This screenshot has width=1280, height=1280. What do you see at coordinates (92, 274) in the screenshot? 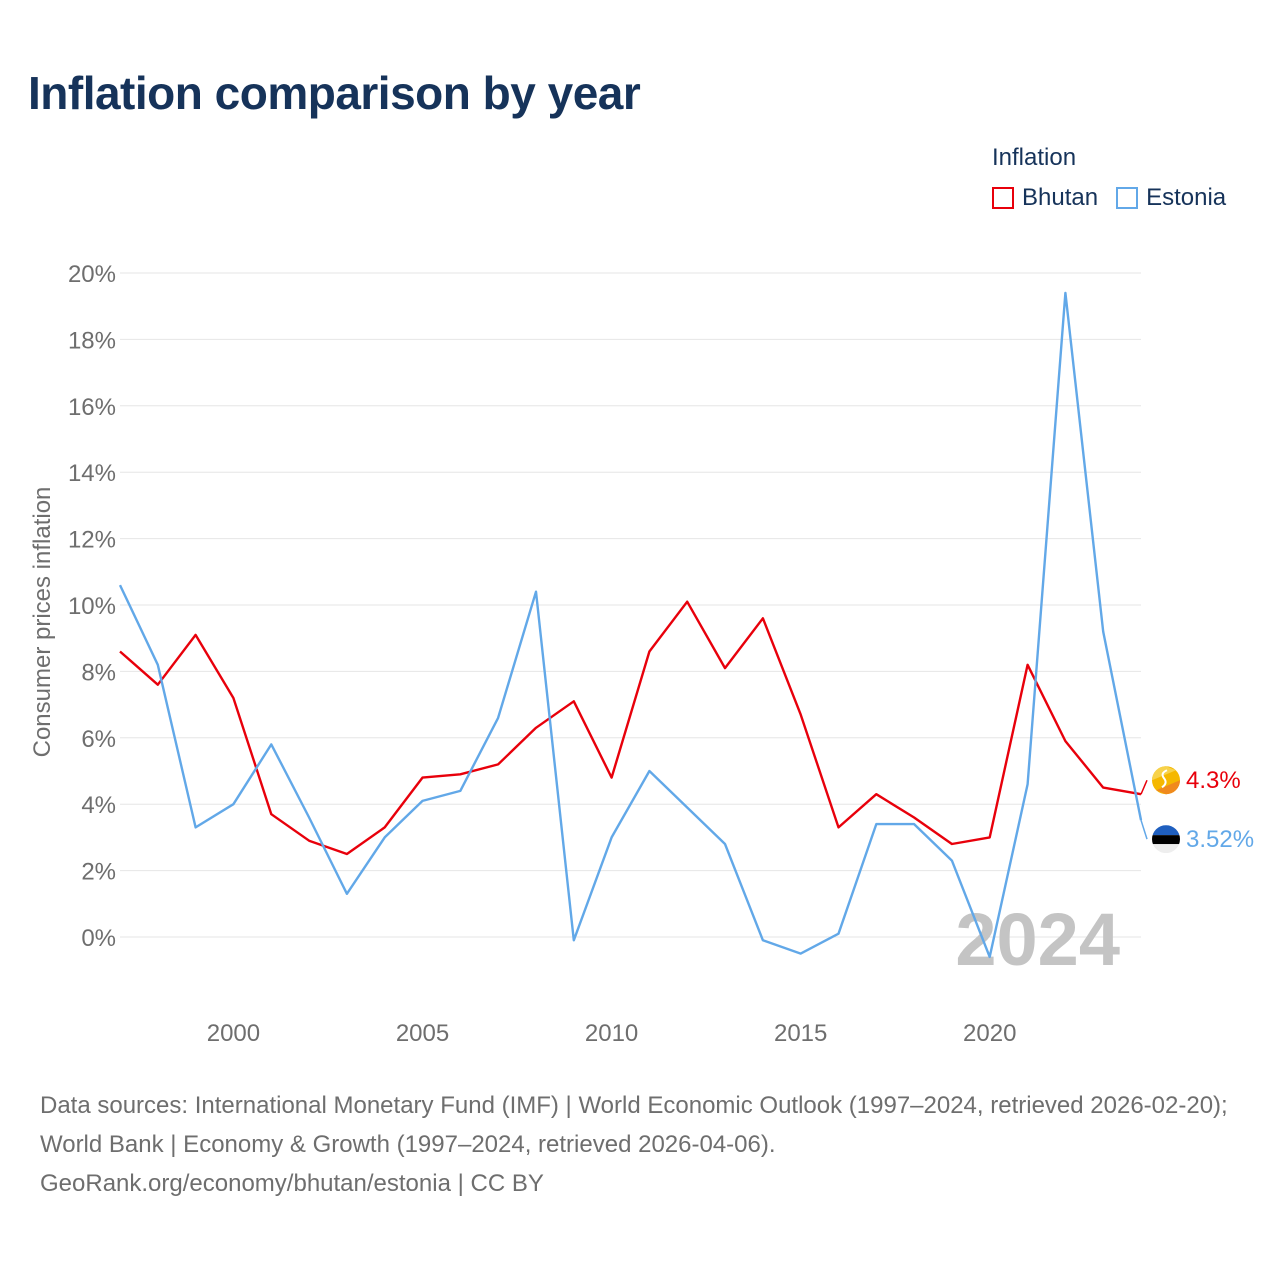
I see `y-tick-label: 20%` at bounding box center [92, 274].